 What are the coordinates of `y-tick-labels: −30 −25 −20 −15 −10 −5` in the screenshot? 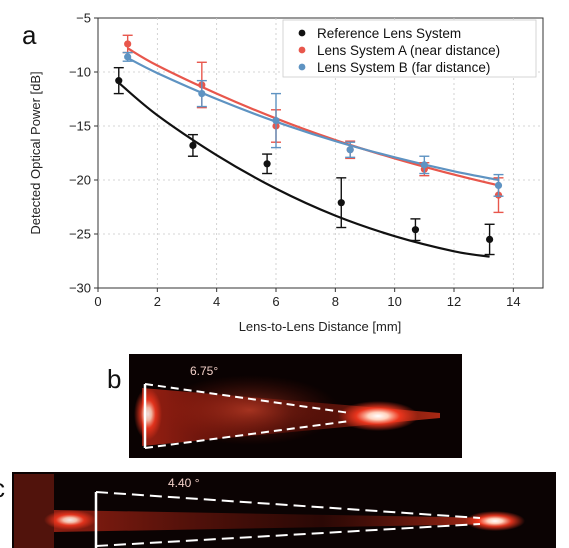 It's located at (80, 153).